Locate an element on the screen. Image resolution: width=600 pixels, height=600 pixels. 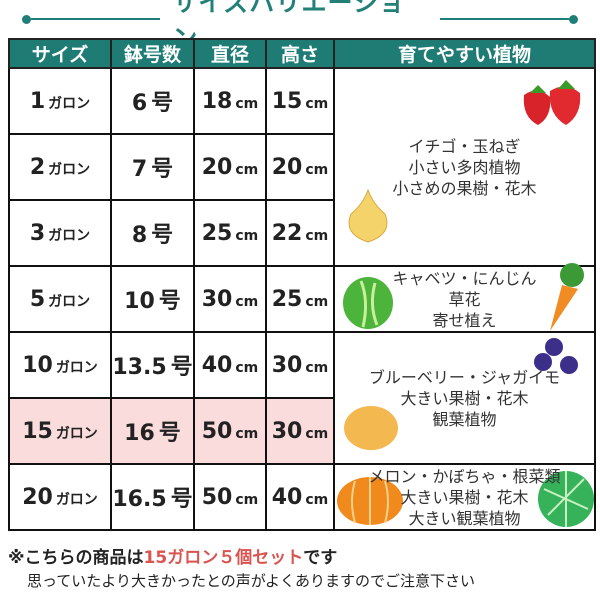
pot: 8 is located at coordinates (139, 235).